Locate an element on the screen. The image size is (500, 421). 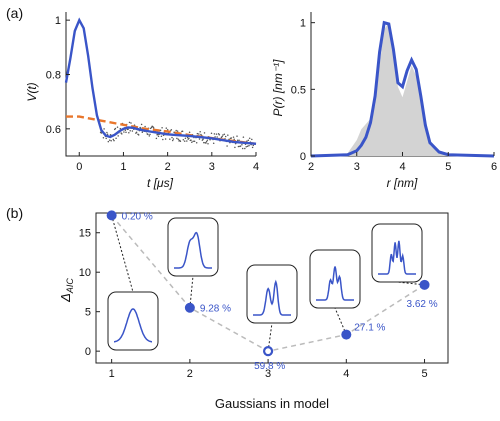
distribution-x-tick-label: 6 is located at coordinates (494, 167).